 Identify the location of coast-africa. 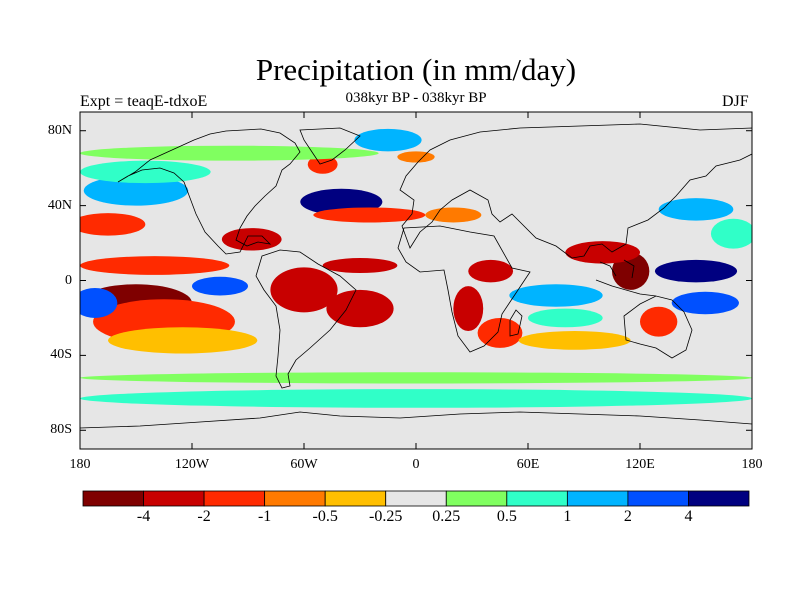
(464, 289).